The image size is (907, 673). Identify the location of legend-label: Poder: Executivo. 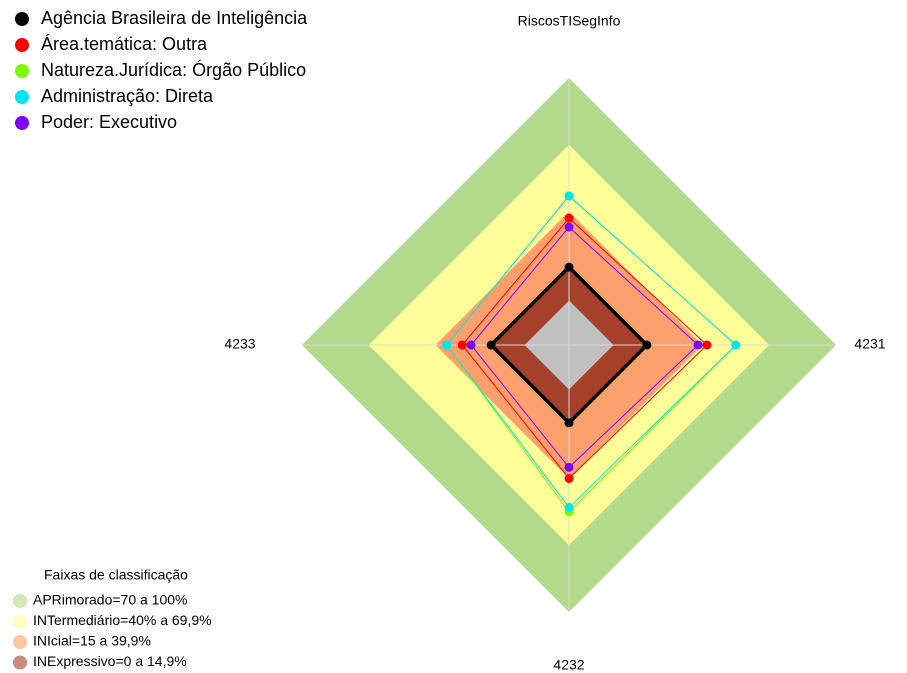
(109, 122).